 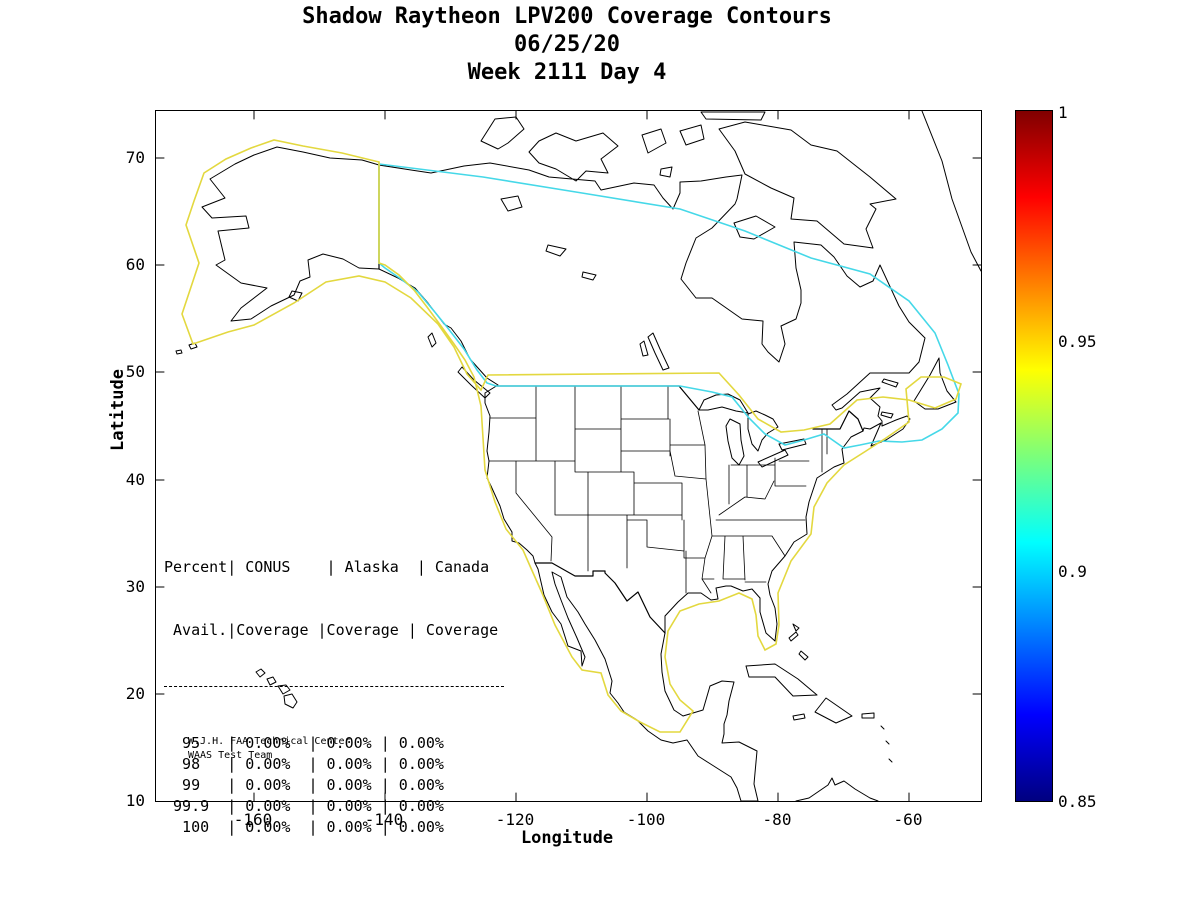 I want to click on credit-line-2: WAAS Test Team, so click(x=230, y=755).